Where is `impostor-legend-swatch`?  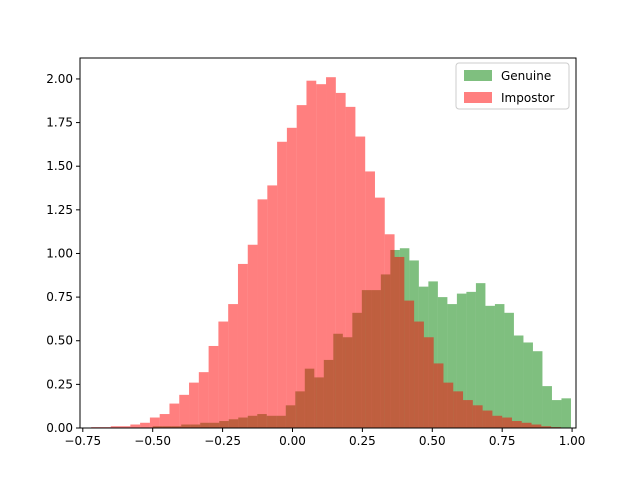 impostor-legend-swatch is located at coordinates (478, 97).